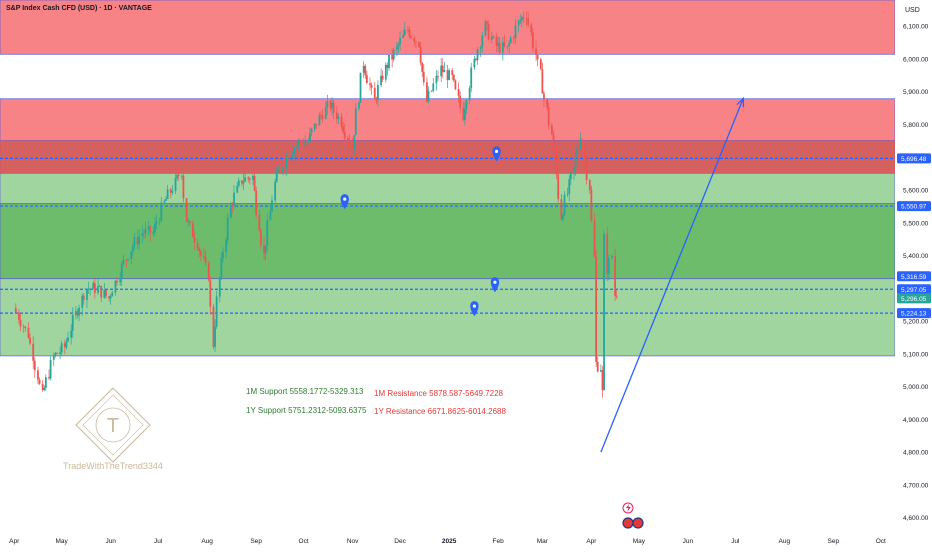 This screenshot has width=932, height=555. I want to click on watermark-logo-diamond, so click(113, 425).